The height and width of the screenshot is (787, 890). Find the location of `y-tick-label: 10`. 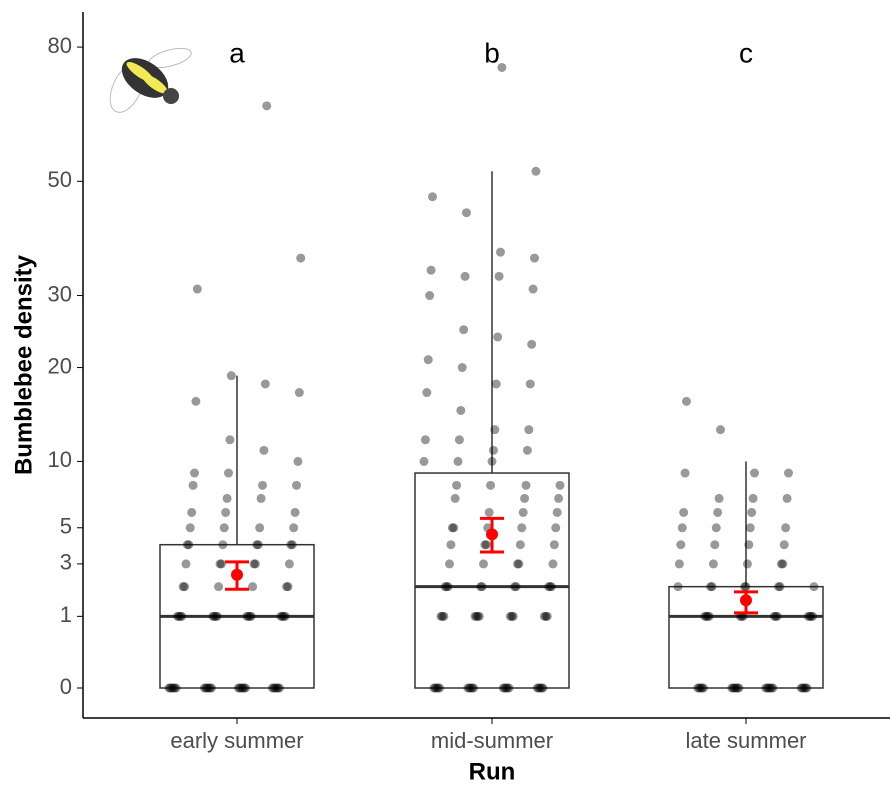

y-tick-label: 10 is located at coordinates (60, 459).